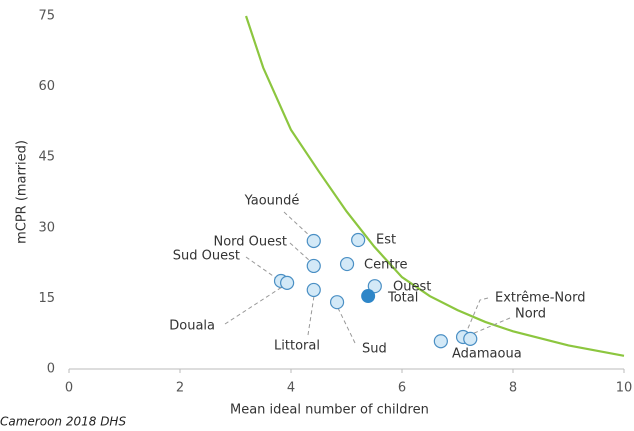 This screenshot has width=634, height=431. What do you see at coordinates (46, 227) in the screenshot?
I see `y-tick-label: 30` at bounding box center [46, 227].